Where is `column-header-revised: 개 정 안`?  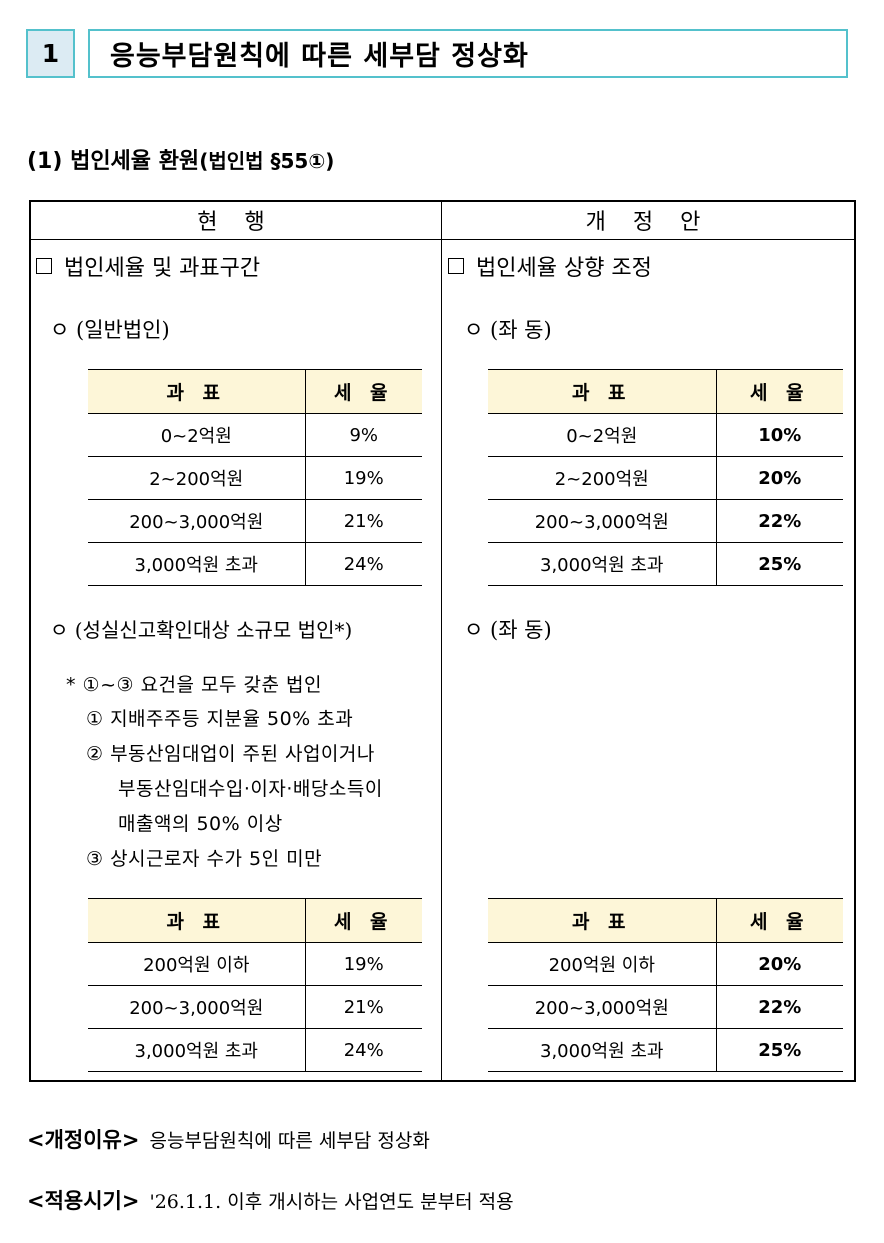 column-header-revised: 개 정 안 is located at coordinates (648, 222).